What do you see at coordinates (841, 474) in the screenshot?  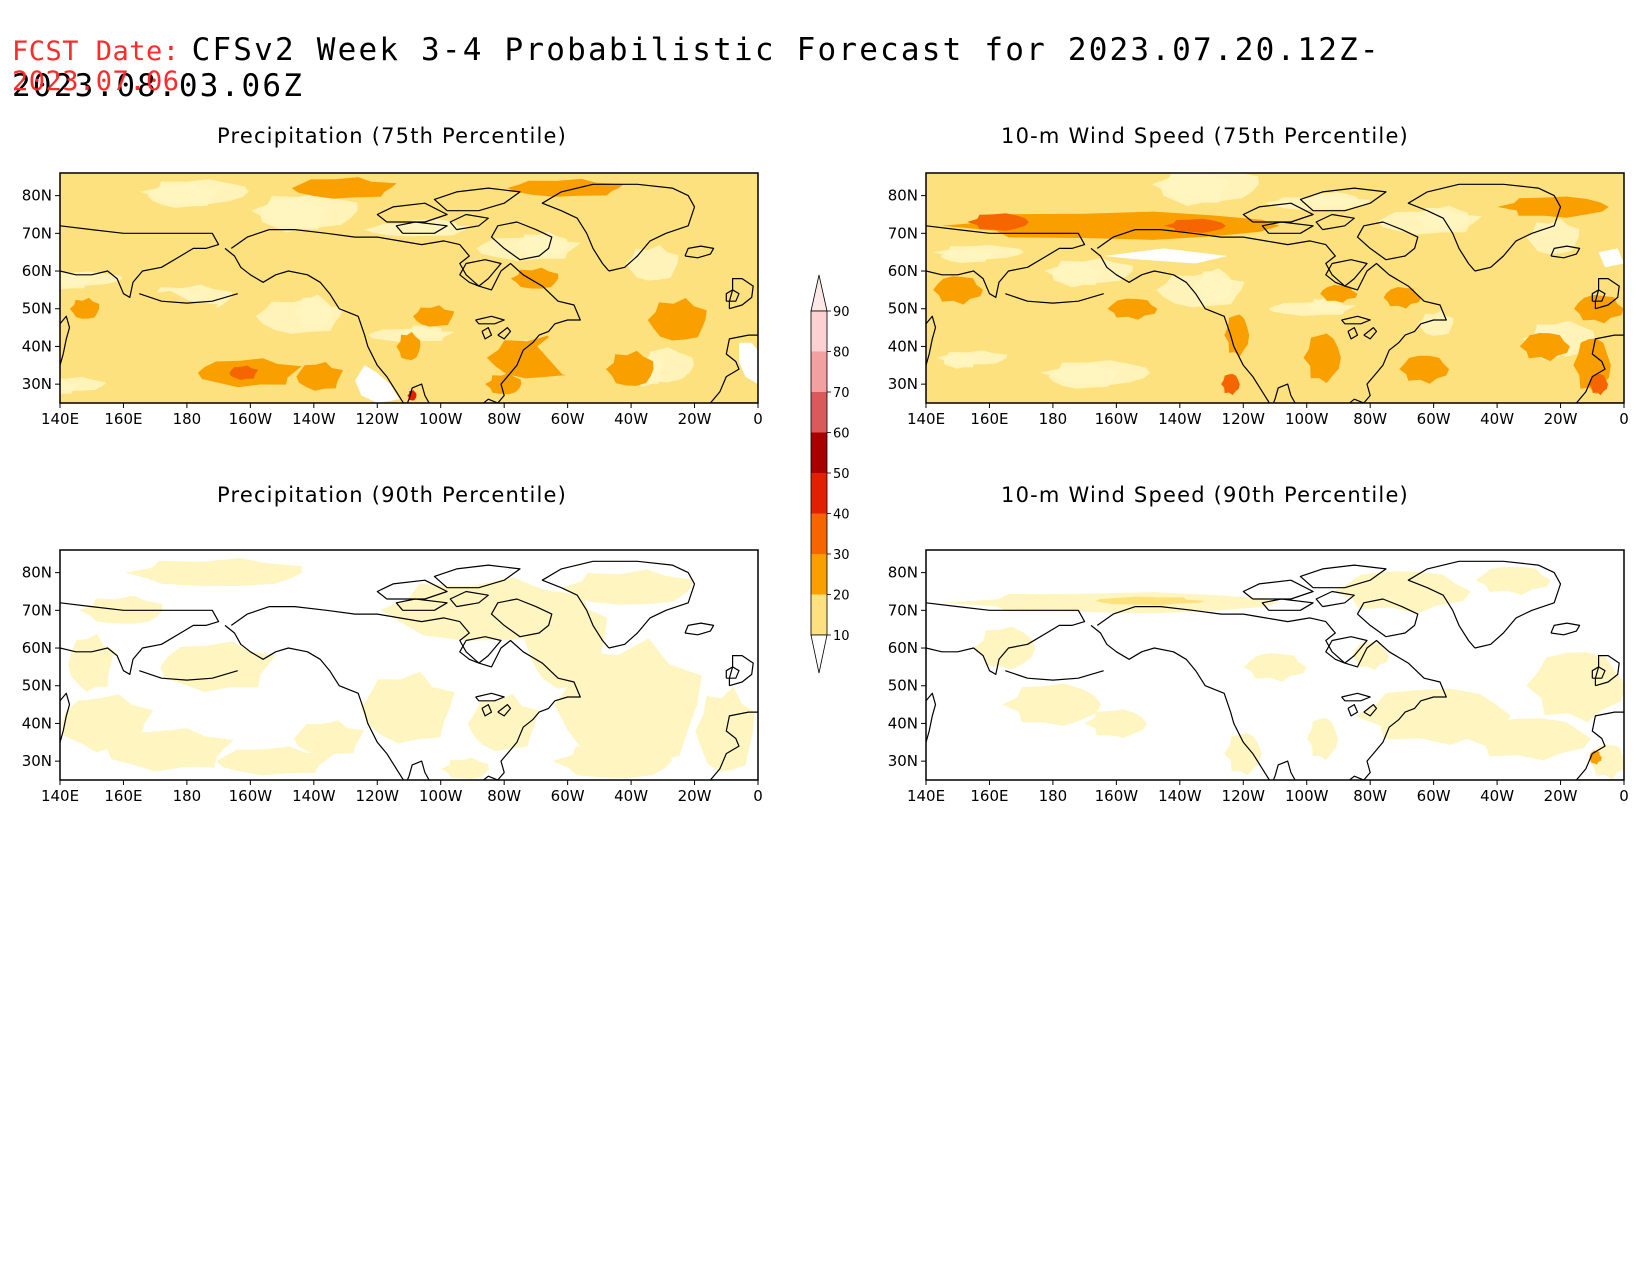 I see `colorbar-label: 50` at bounding box center [841, 474].